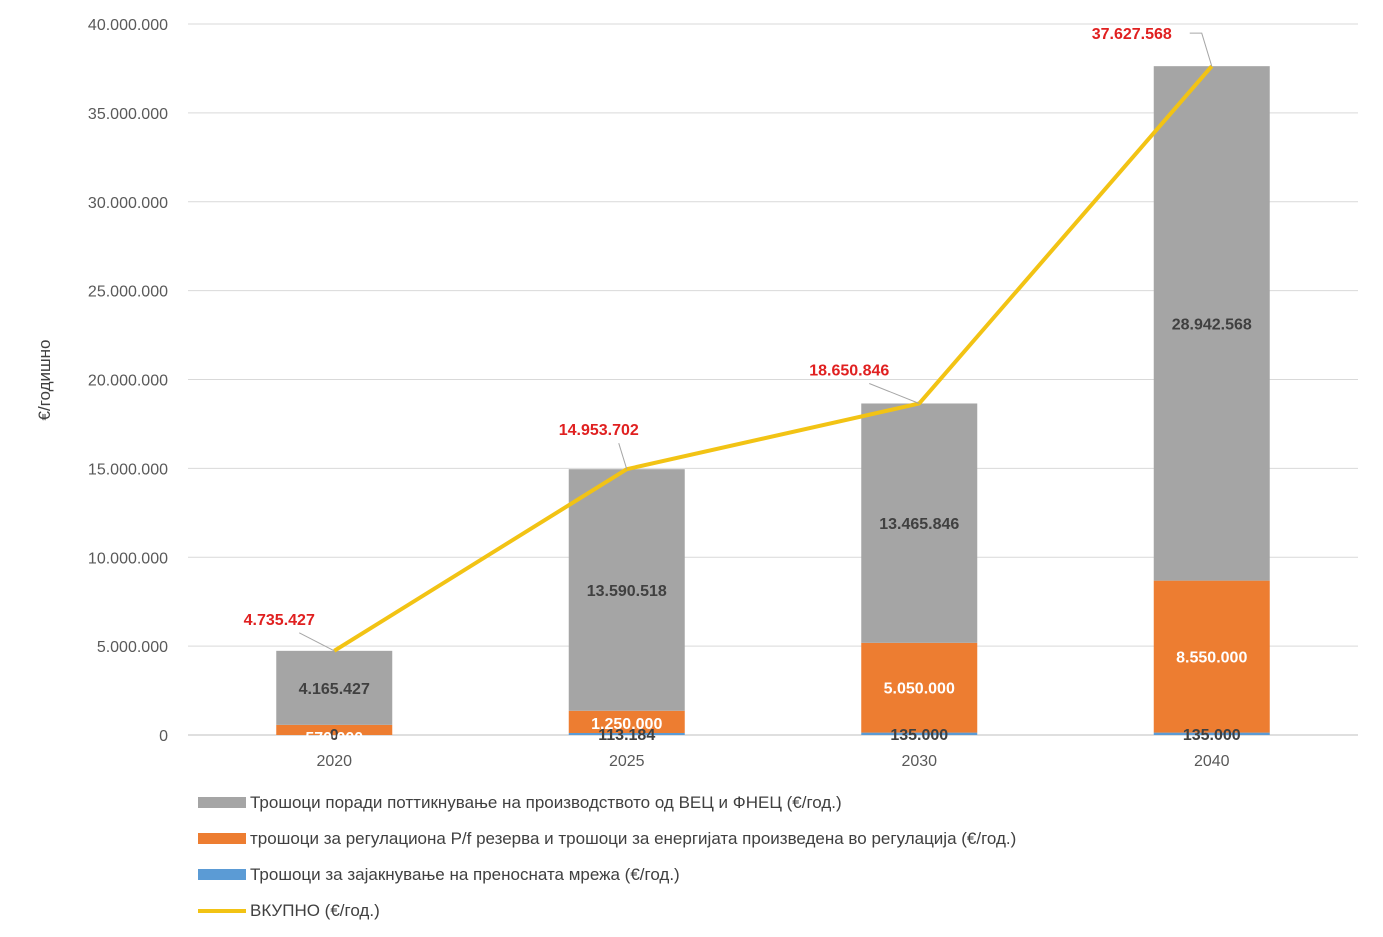  What do you see at coordinates (334, 761) in the screenshot?
I see `x-tick-label: 2020` at bounding box center [334, 761].